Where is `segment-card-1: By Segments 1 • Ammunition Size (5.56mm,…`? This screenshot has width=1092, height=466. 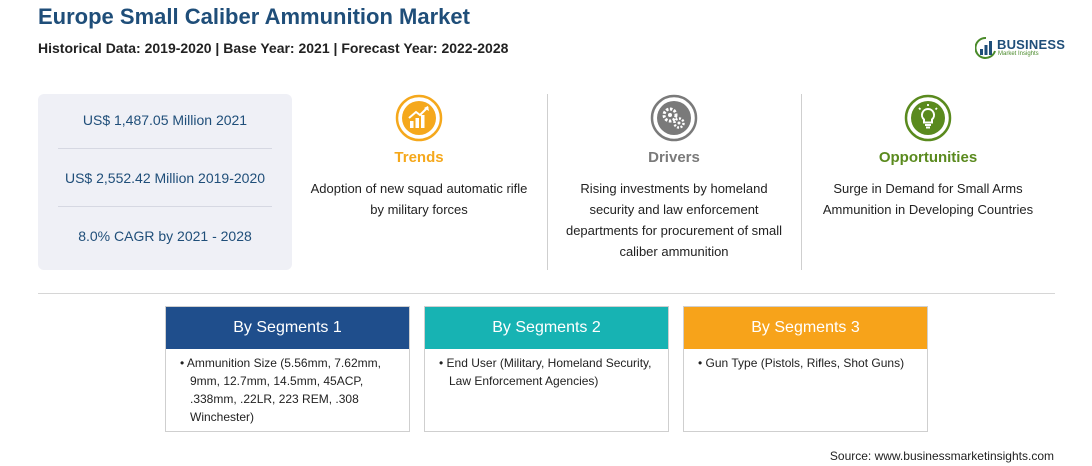
segment-card-1: By Segments 1 • Ammunition Size (5.56mm,… is located at coordinates (287, 369).